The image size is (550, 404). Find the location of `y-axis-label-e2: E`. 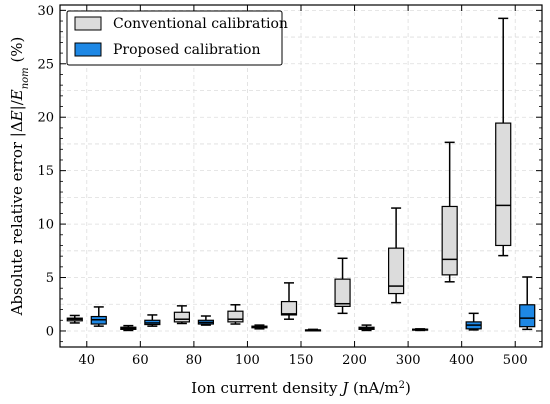

y-axis-label-e2: E is located at coordinates (17, 95).